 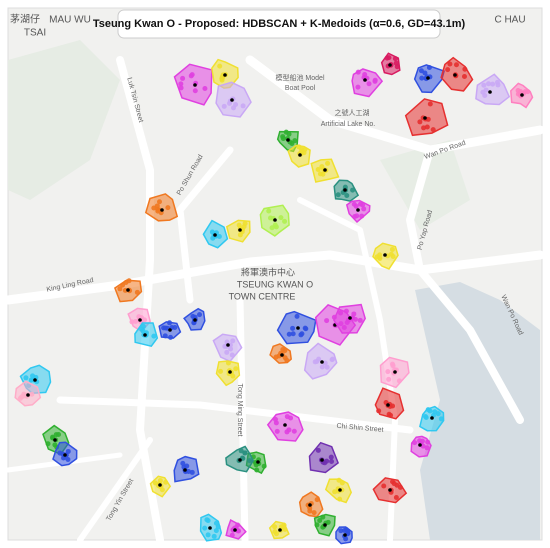 I want to click on place-label: MAU WU, so click(x=70, y=20).